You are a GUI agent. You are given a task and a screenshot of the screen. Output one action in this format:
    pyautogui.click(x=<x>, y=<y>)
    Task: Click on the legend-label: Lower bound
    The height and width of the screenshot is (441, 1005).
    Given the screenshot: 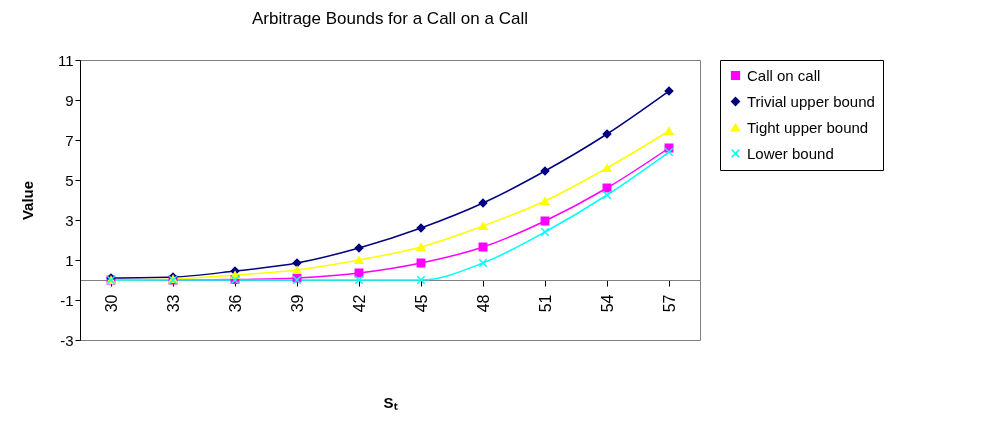 What is the action you would take?
    pyautogui.click(x=790, y=153)
    